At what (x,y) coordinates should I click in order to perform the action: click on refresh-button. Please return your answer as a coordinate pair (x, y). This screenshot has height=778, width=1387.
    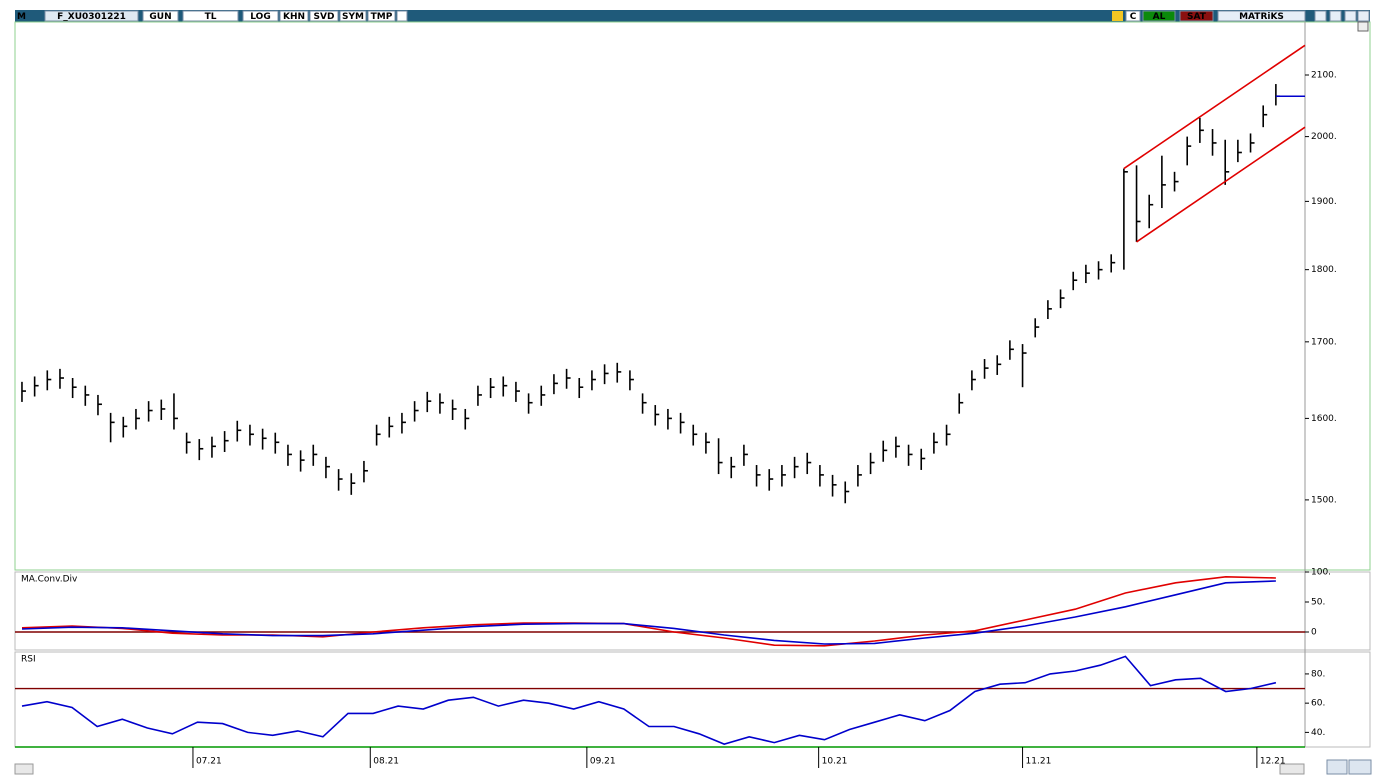
    Looking at the image, I should click on (1337, 767).